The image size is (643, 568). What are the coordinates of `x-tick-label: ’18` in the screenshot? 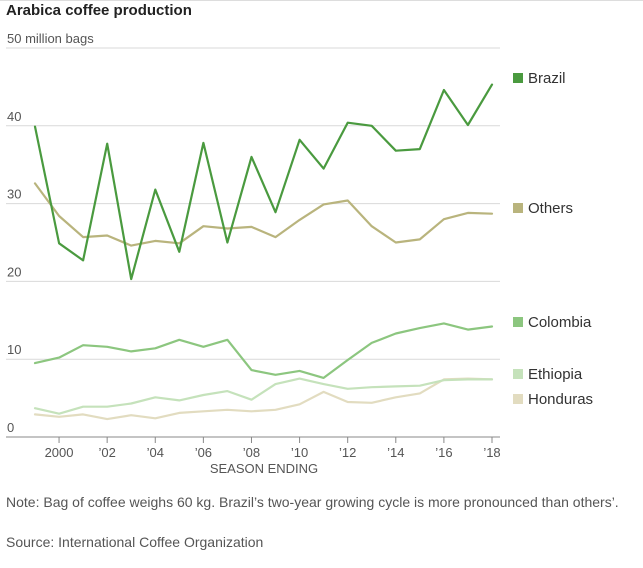 It's located at (491, 452).